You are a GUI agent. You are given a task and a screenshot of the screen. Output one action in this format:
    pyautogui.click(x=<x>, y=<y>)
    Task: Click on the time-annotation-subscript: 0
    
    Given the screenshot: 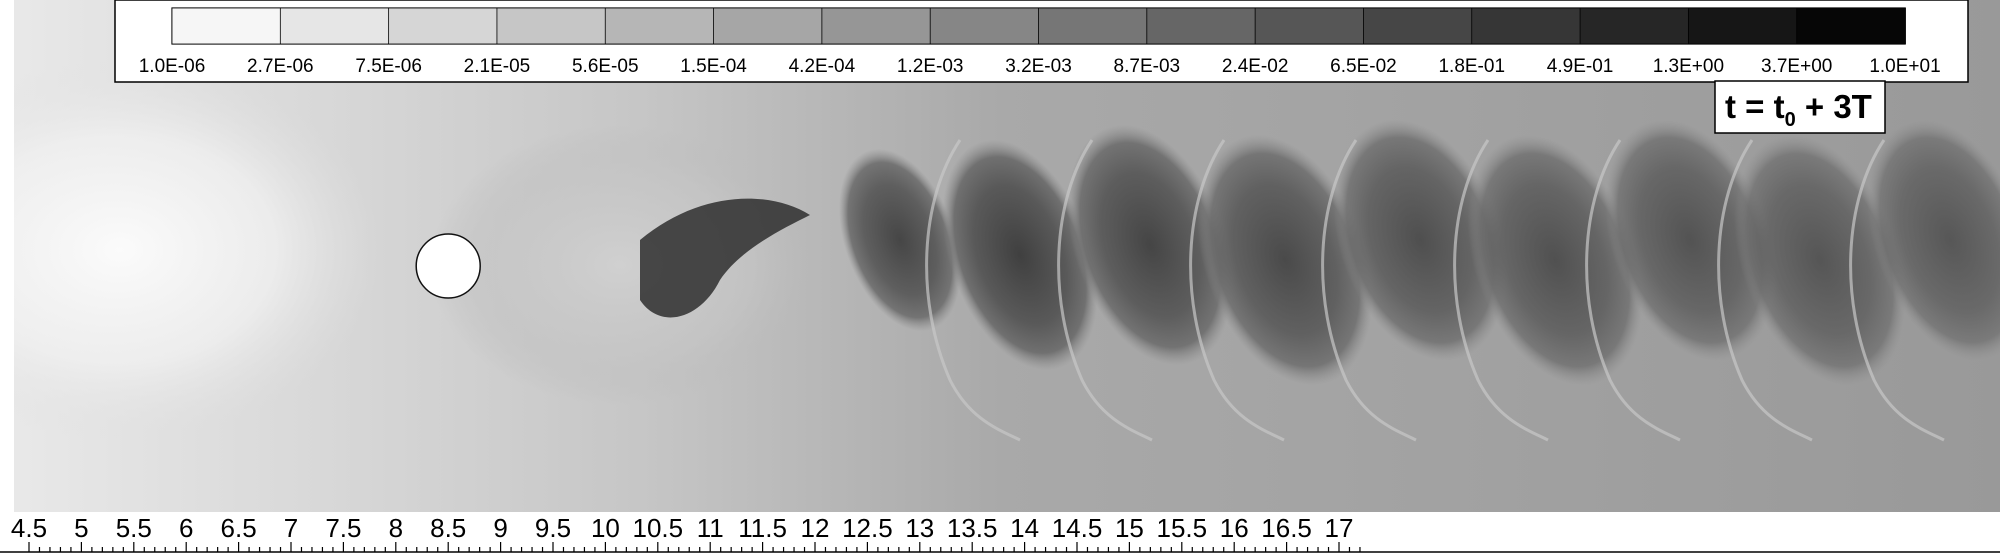 What is the action you would take?
    pyautogui.click(x=1790, y=120)
    